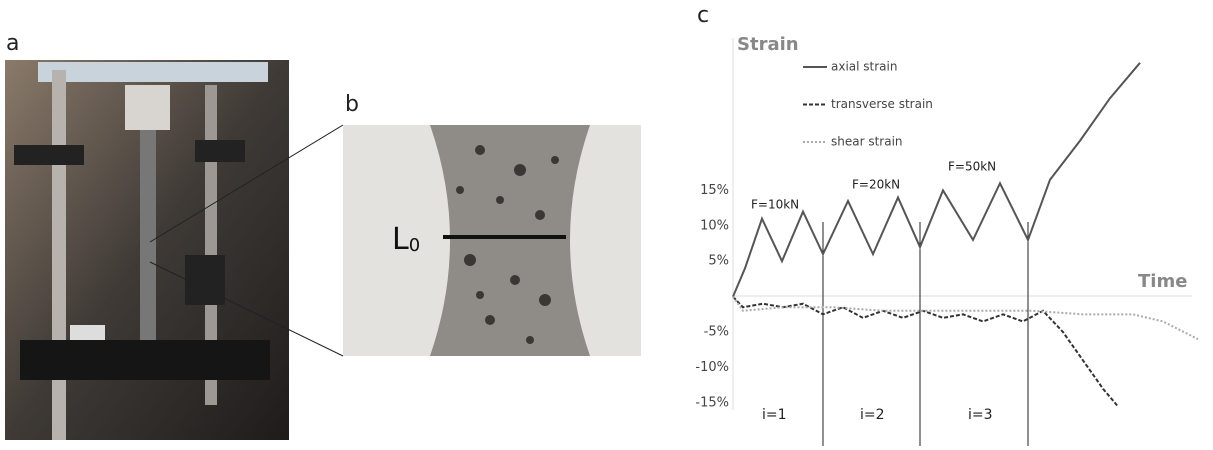 The image size is (1213, 450). What do you see at coordinates (882, 104) in the screenshot?
I see `legend-label: transverse strain` at bounding box center [882, 104].